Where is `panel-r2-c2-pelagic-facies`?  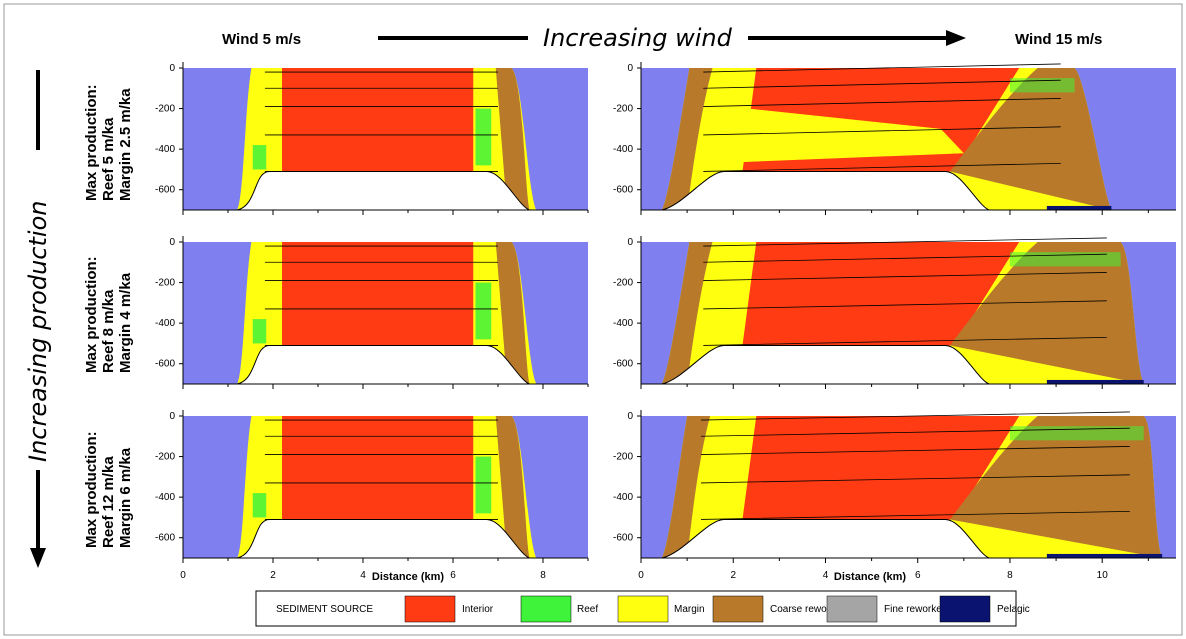
panel-r2-c2-pelagic-facies is located at coordinates (1095, 381).